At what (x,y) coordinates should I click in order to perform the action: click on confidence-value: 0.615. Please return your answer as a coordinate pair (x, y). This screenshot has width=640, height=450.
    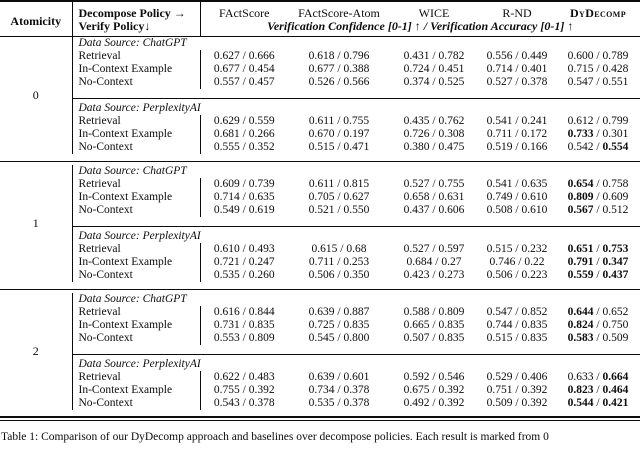
    Looking at the image, I should click on (324, 249).